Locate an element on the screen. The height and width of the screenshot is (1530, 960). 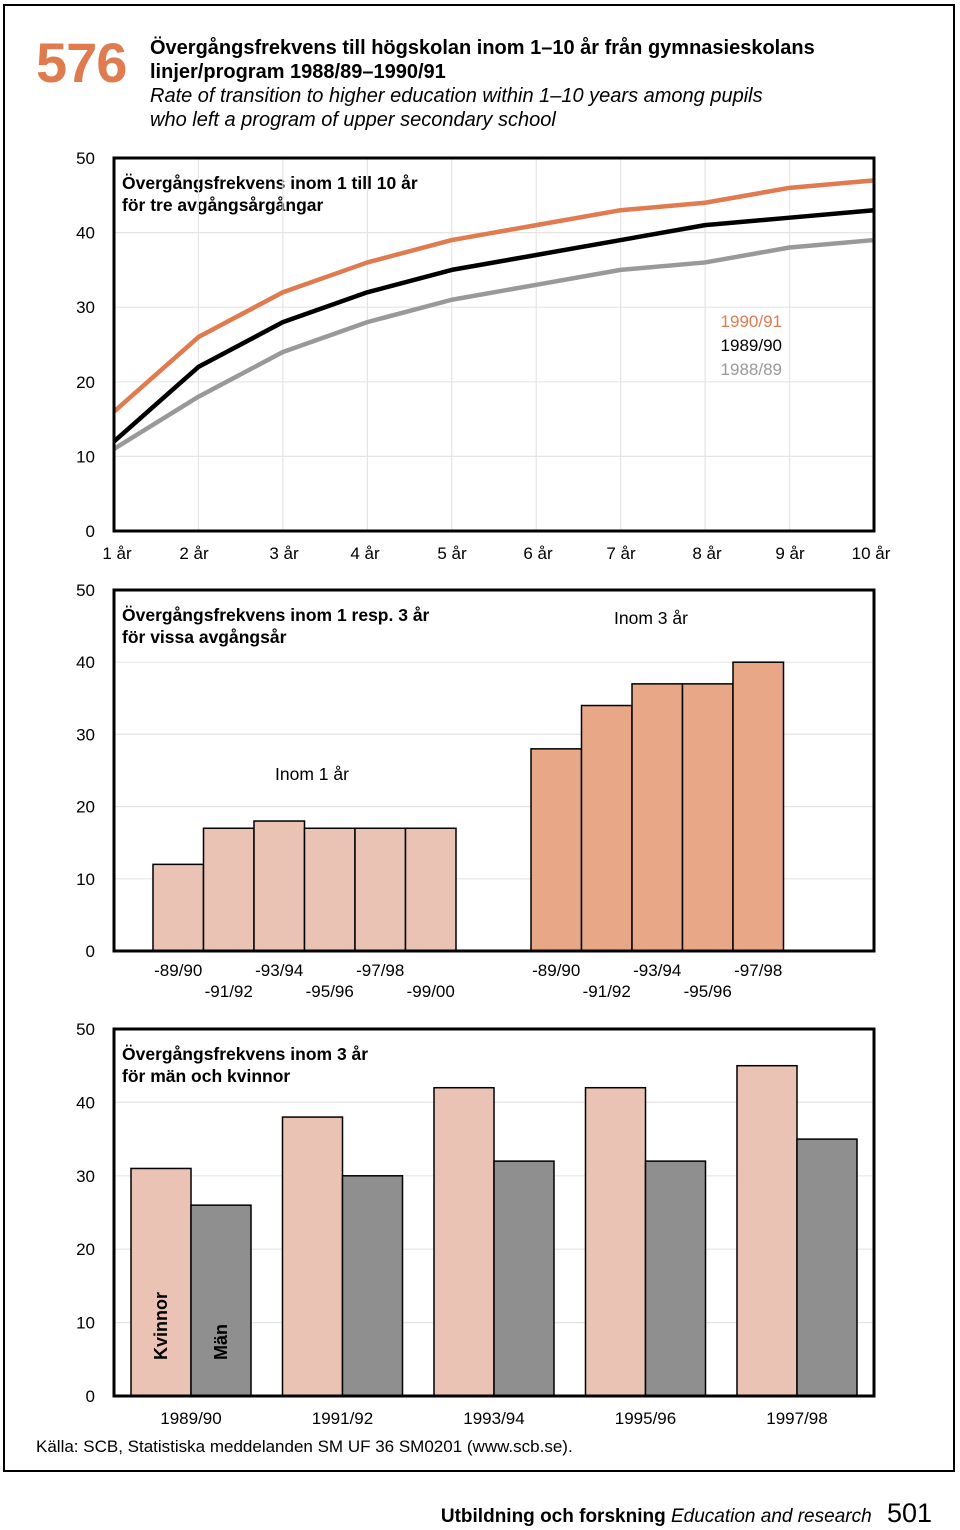
title-sv-line2: linjer/program 1988/89–1990/91 is located at coordinates (298, 72).